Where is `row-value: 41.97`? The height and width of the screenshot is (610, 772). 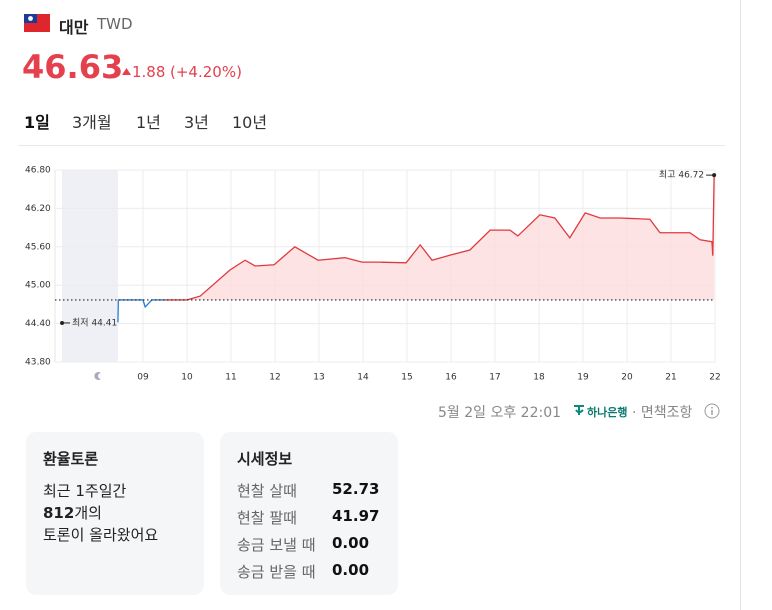 row-value: 41.97 is located at coordinates (356, 516).